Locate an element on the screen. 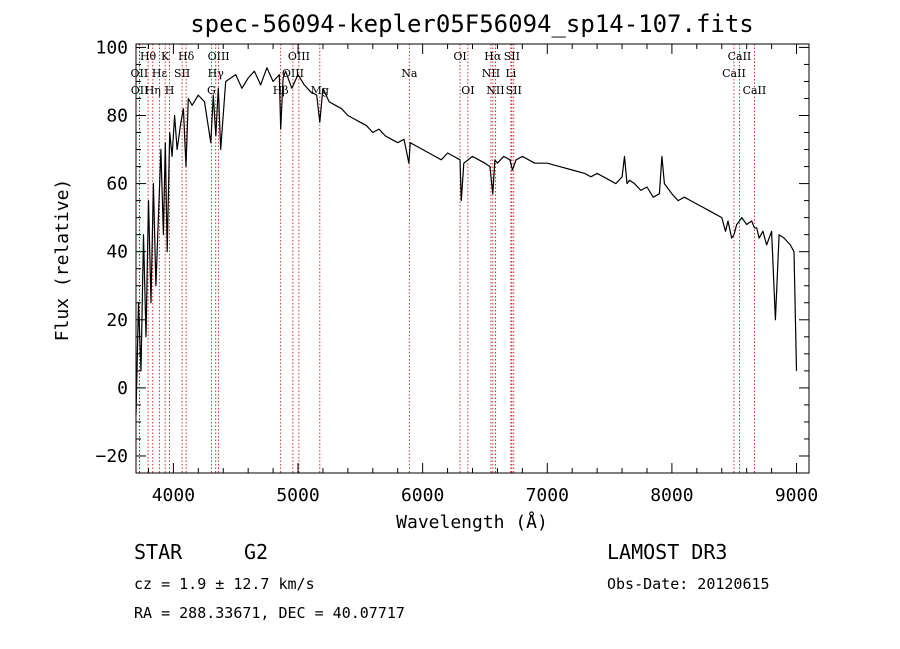 This screenshot has width=900, height=649. x-tick-label: 9000 is located at coordinates (796, 495).